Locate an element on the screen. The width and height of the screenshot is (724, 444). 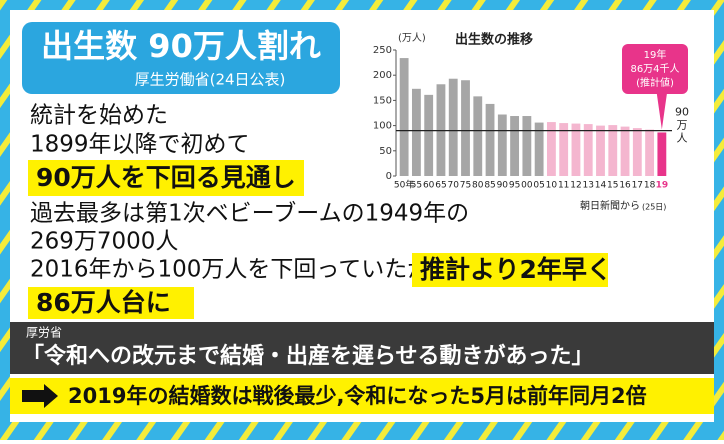
arrow-icon is located at coordinates (40, 396).